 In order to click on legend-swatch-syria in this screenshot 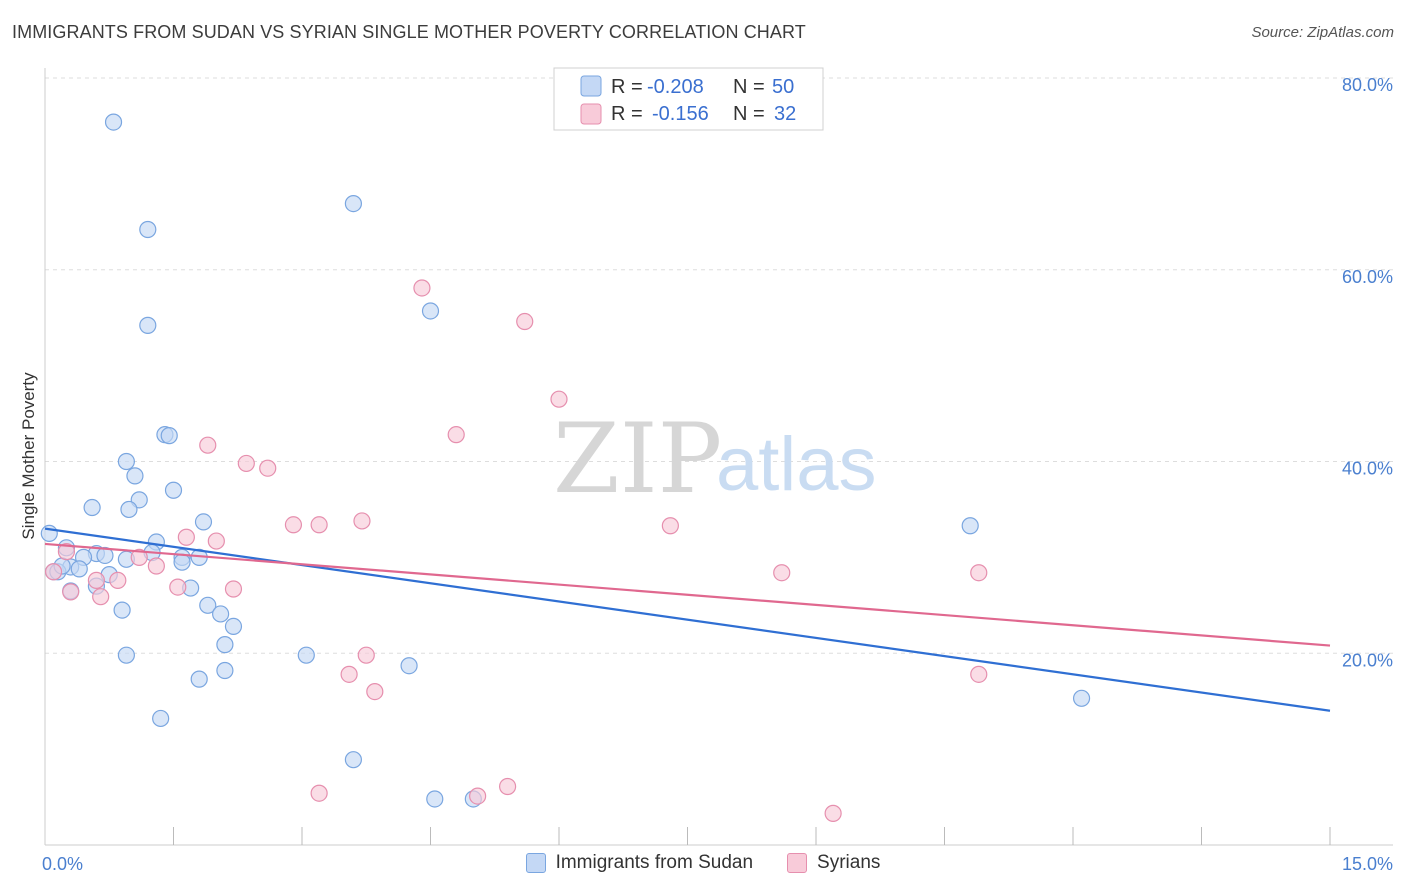, I will do `click(797, 863)`.